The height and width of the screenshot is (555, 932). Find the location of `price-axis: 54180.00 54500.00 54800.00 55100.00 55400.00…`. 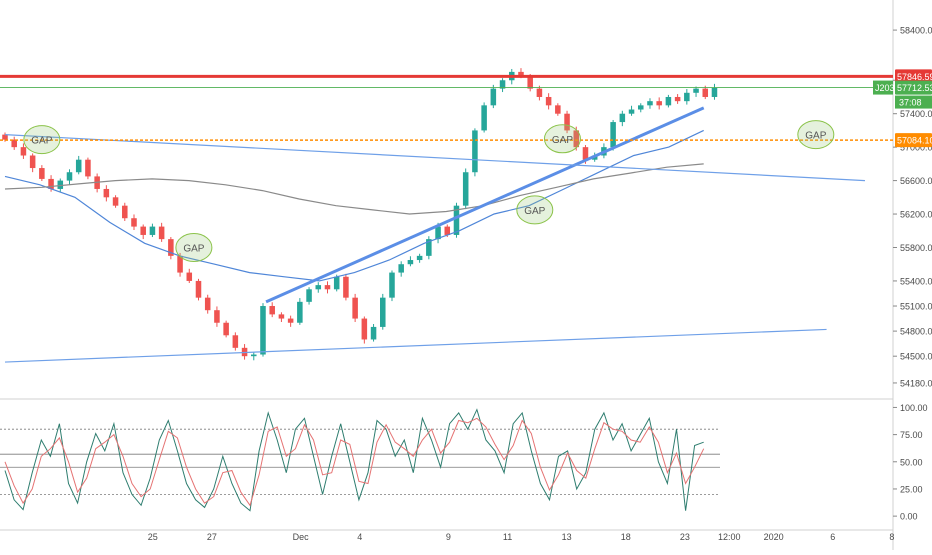

price-axis: 54180.00 54500.00 54800.00 55100.00 55400.00… is located at coordinates (902, 207).